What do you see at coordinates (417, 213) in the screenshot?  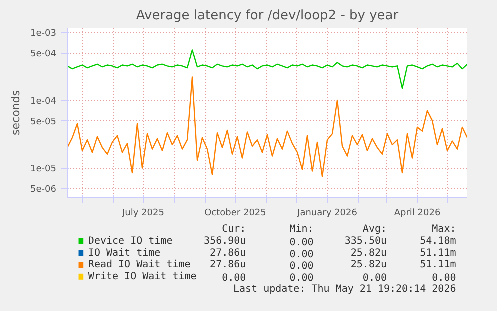 I see `x-tick-label: April 2026` at bounding box center [417, 213].